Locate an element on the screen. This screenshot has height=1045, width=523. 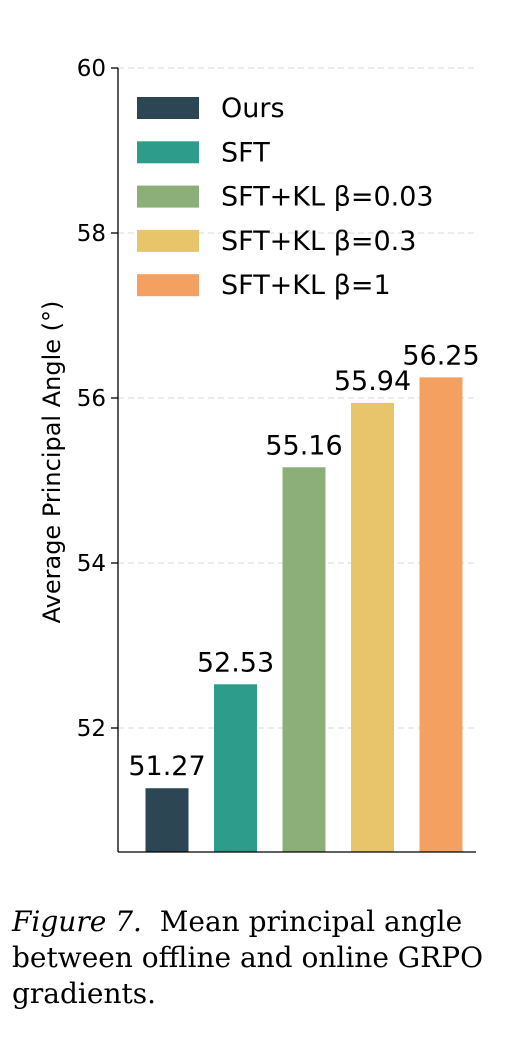
bar-data-label: 52.53 is located at coordinates (235, 662).